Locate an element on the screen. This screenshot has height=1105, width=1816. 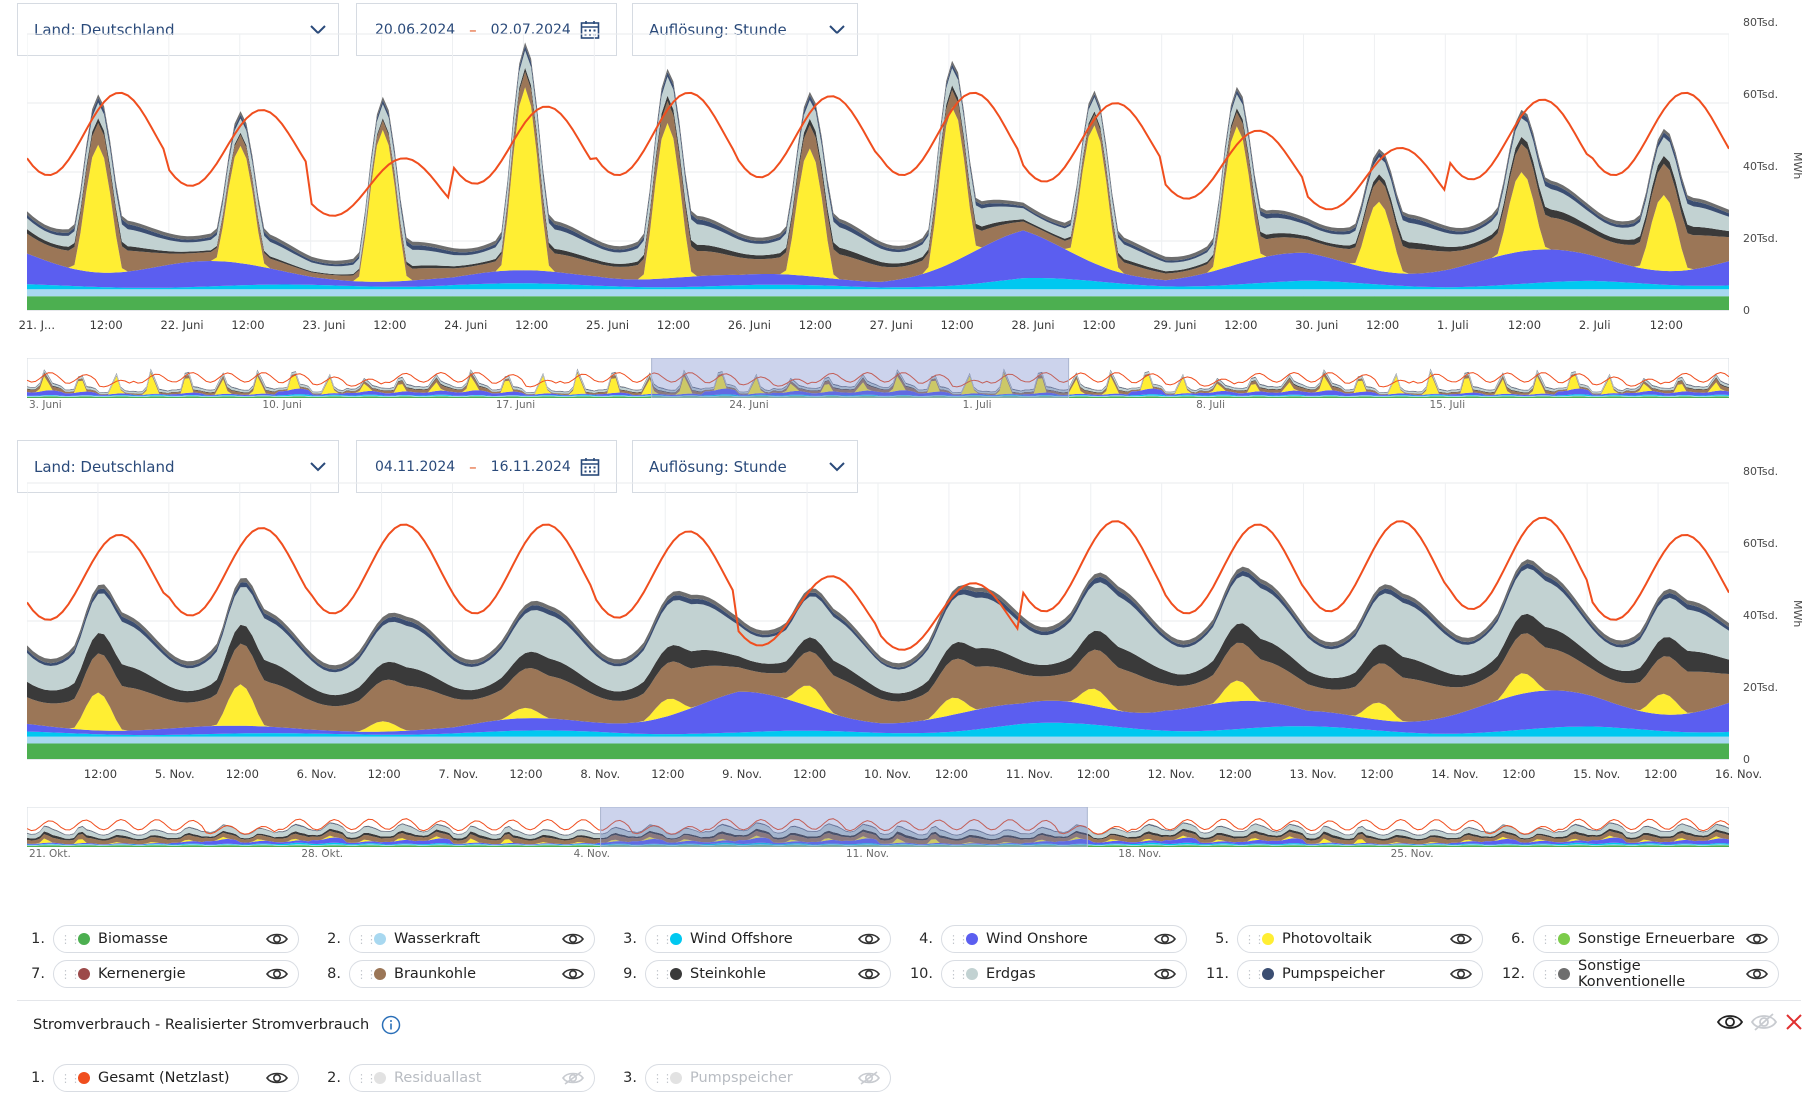
legend-pill: ⋮⋮ Braunkohle is located at coordinates (472, 974).